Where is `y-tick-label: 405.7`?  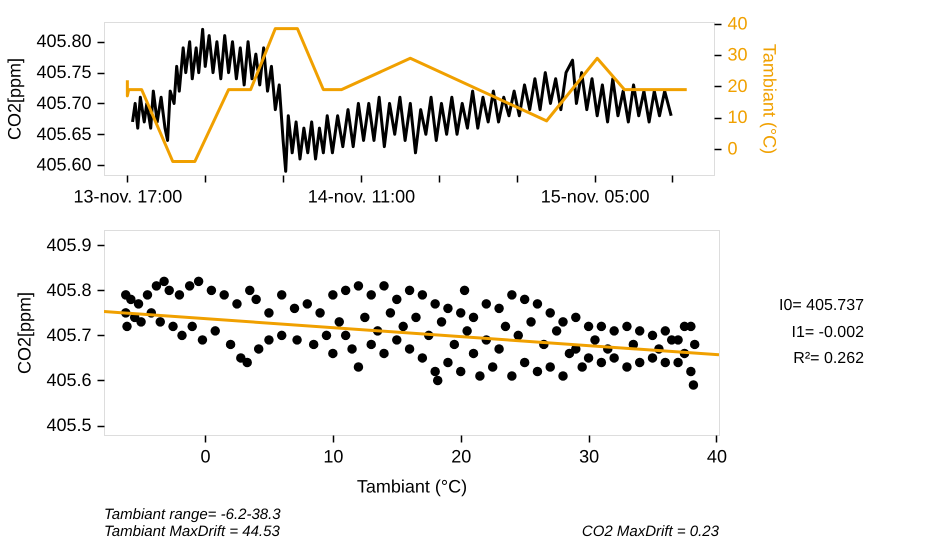 y-tick-label: 405.7 is located at coordinates (69, 334).